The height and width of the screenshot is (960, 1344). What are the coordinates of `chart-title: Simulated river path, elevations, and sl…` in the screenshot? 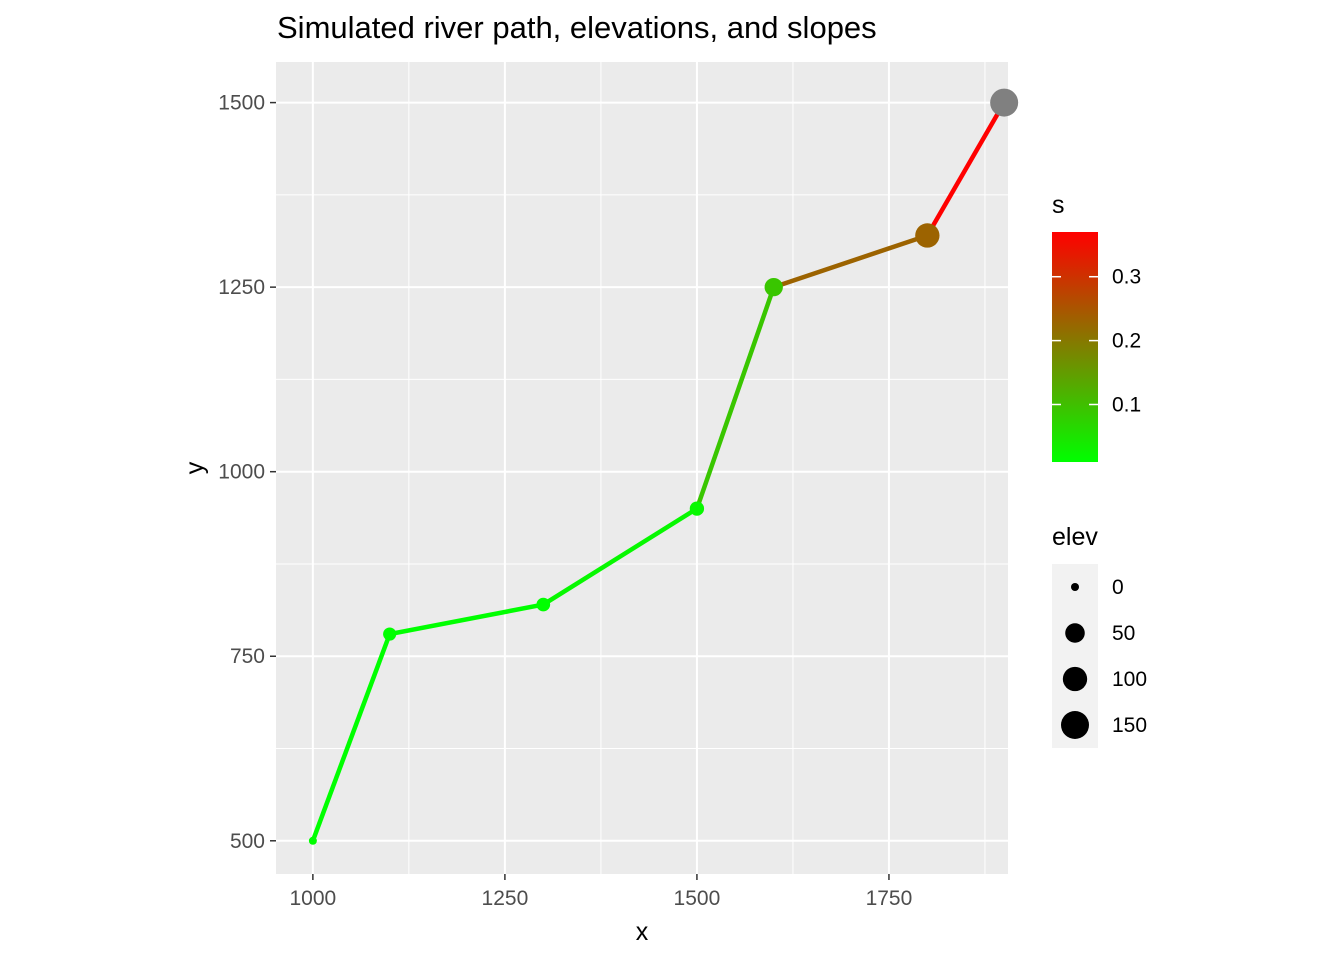 It's located at (577, 27).